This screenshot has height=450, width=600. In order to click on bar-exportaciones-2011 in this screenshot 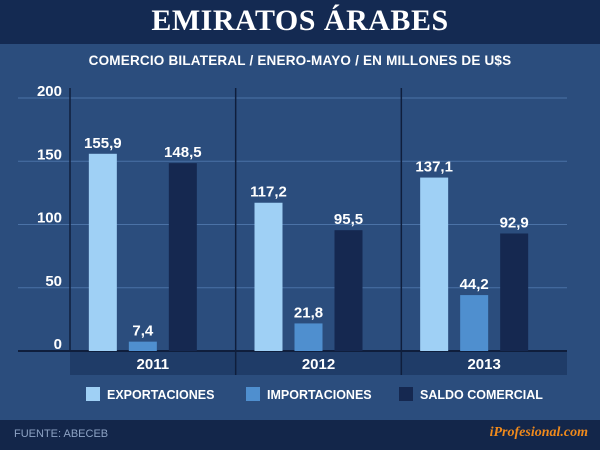, I will do `click(102, 252)`.